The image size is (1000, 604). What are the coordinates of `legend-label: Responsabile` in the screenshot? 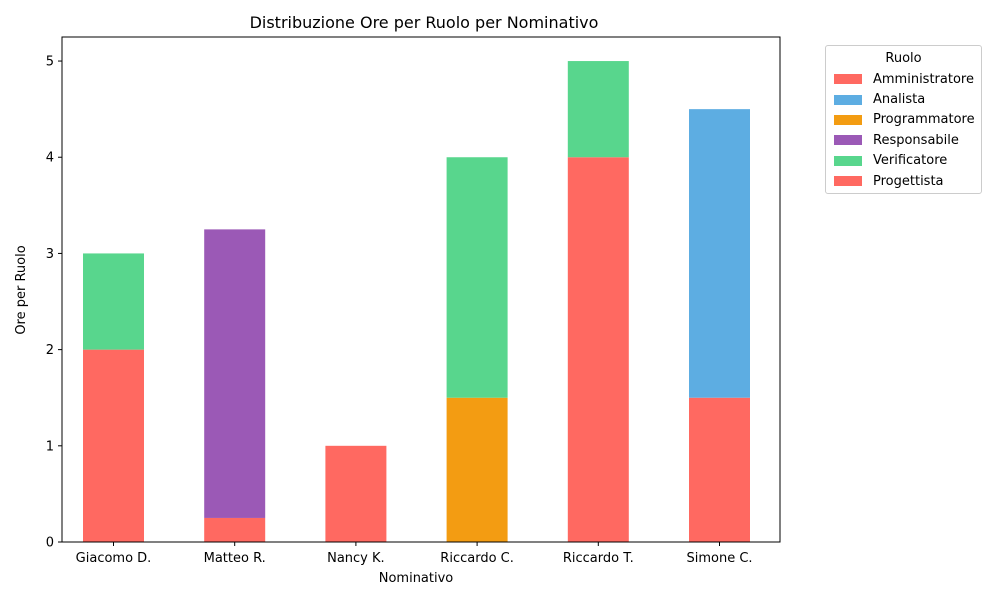 It's located at (916, 140).